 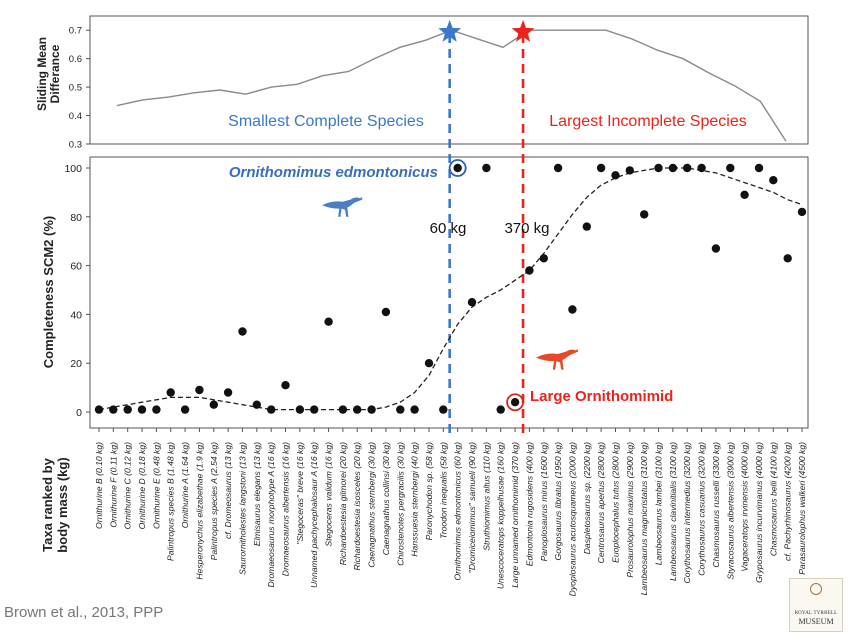 I want to click on museum-logo-line2: MUSEUM, so click(x=816, y=621).